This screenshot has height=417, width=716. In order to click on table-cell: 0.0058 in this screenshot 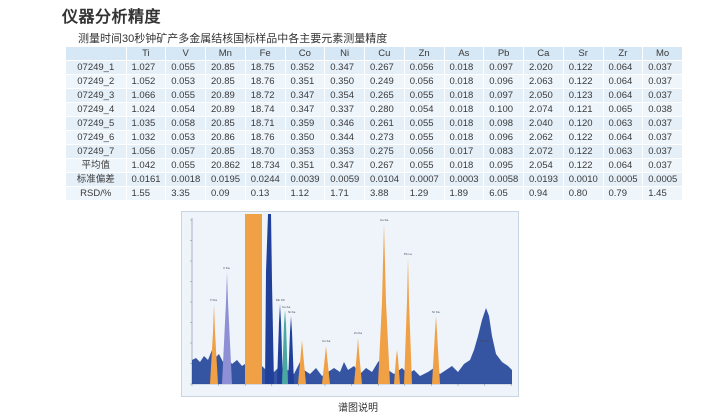, I will do `click(503, 179)`.